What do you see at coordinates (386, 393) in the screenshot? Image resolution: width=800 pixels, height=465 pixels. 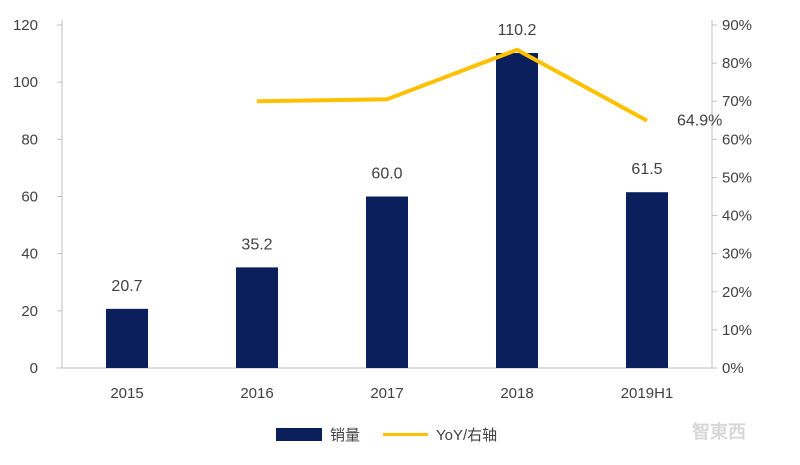 I see `x-tick-label: 2017` at bounding box center [386, 393].